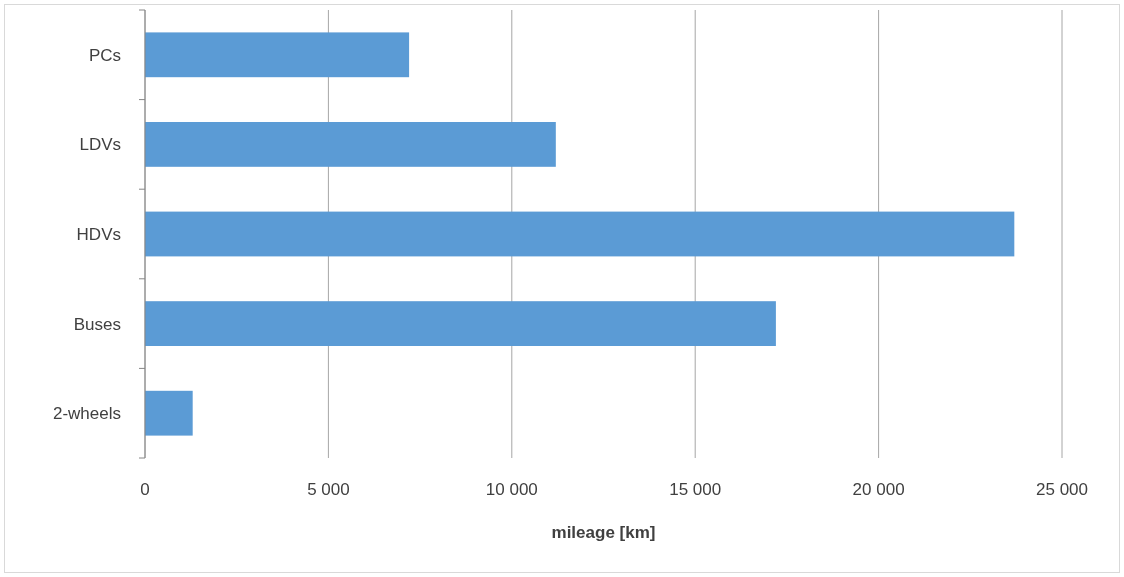  I want to click on x-tick-label: 10 000, so click(511, 489).